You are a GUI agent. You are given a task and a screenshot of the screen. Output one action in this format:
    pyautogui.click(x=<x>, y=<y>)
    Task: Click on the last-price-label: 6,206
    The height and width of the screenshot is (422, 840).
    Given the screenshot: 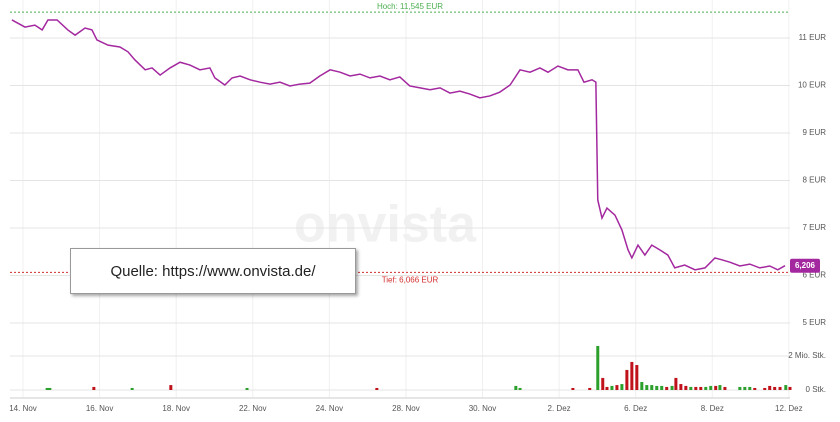 What is the action you would take?
    pyautogui.click(x=805, y=265)
    